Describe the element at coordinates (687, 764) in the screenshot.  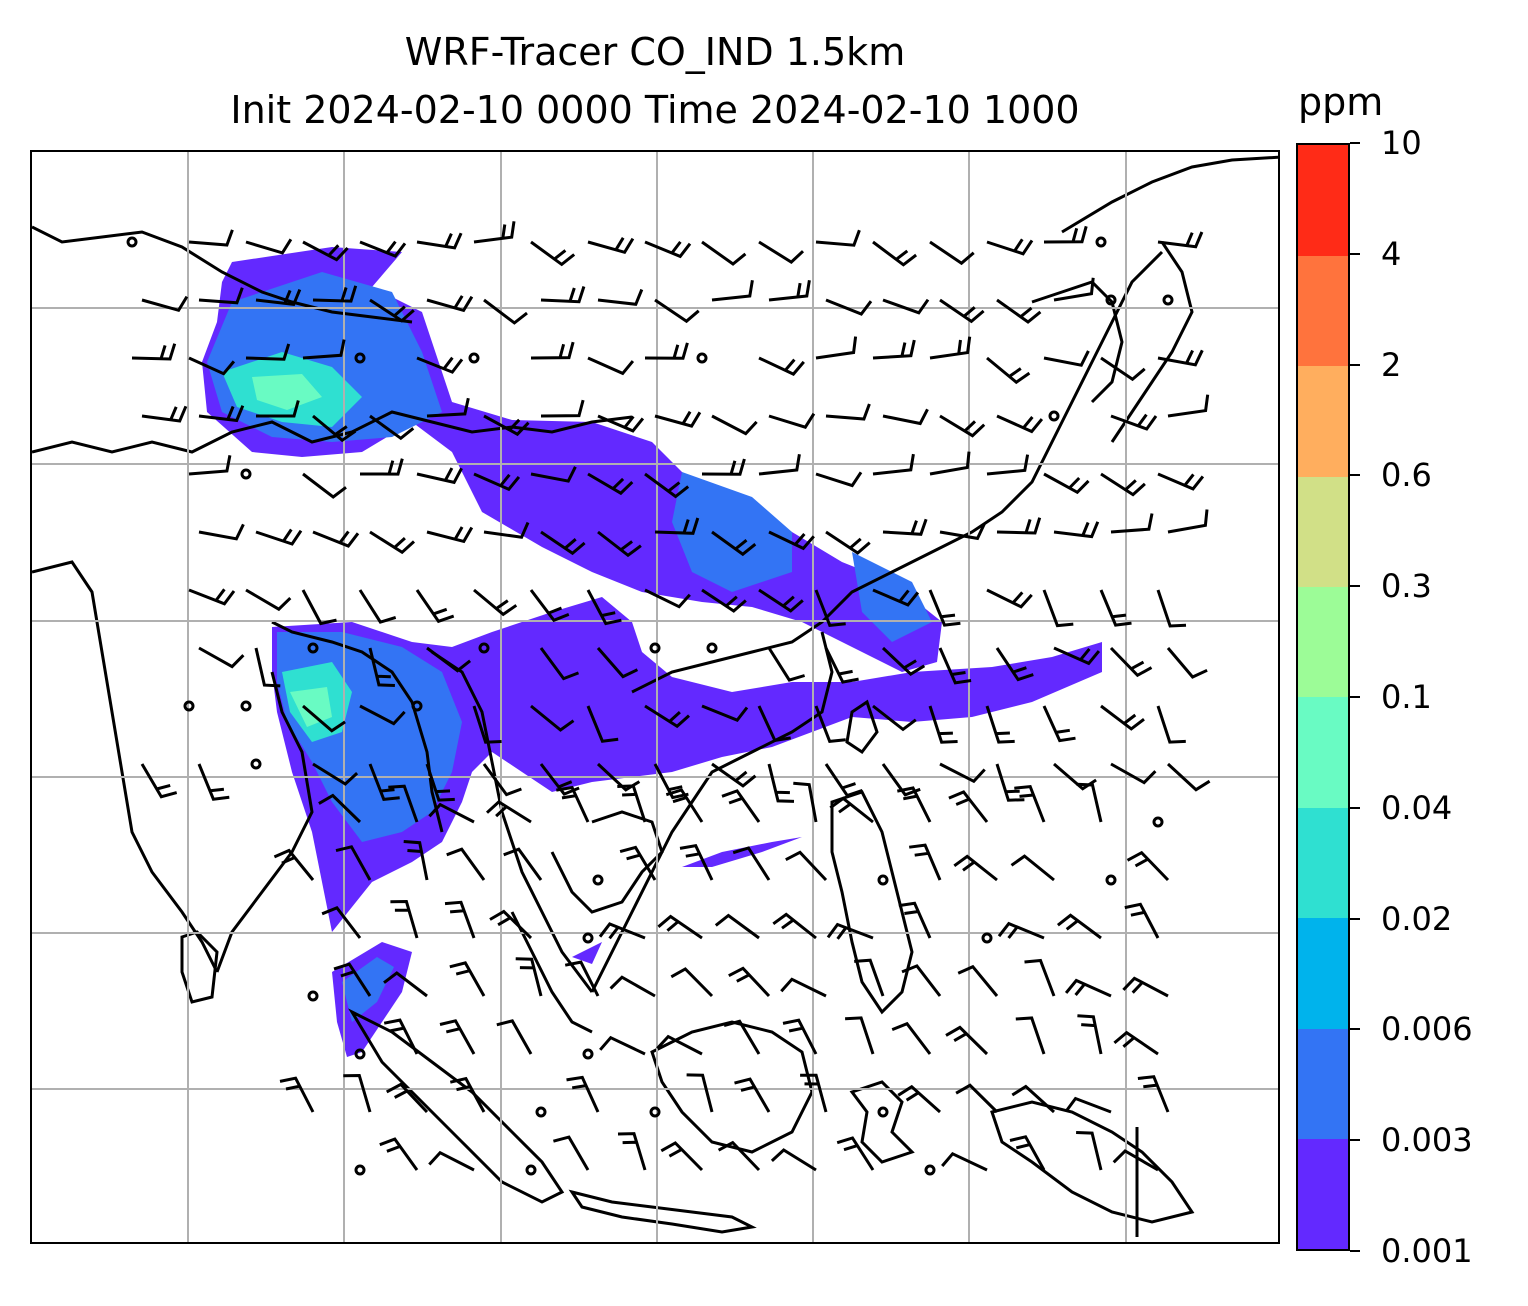
I see `plume-middle` at that location.